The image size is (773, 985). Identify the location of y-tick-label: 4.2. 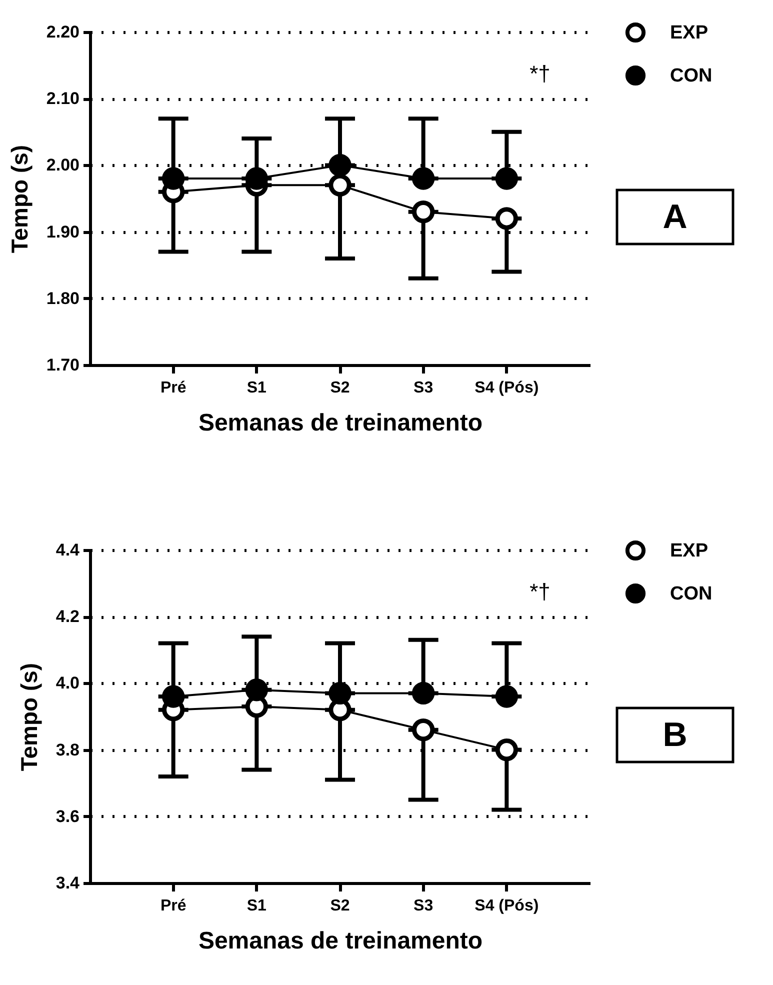
(68, 616).